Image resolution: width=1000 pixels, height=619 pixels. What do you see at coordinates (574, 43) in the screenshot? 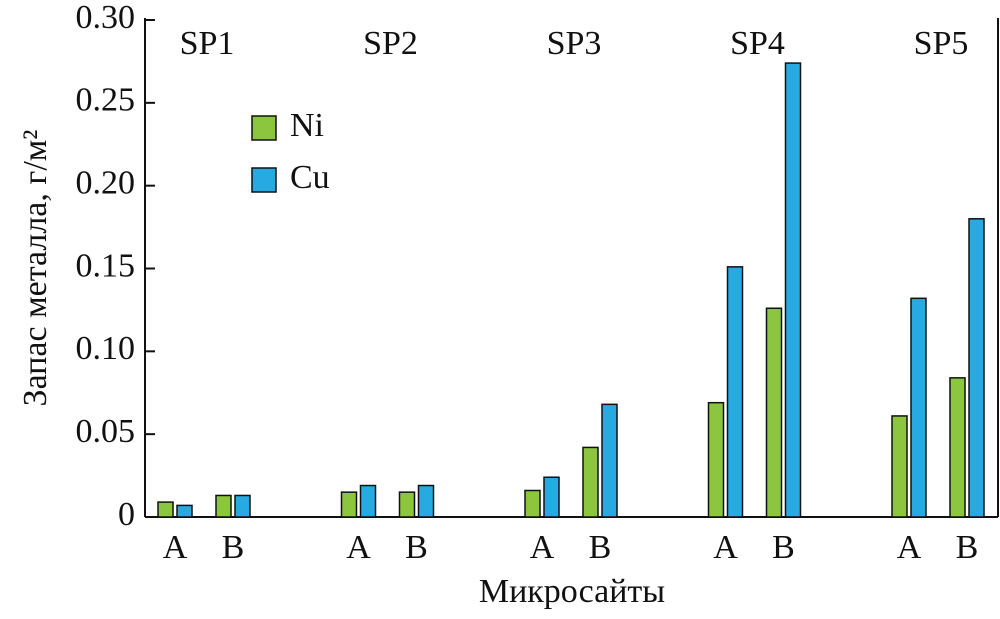
I see `group-label: SP3` at bounding box center [574, 43].